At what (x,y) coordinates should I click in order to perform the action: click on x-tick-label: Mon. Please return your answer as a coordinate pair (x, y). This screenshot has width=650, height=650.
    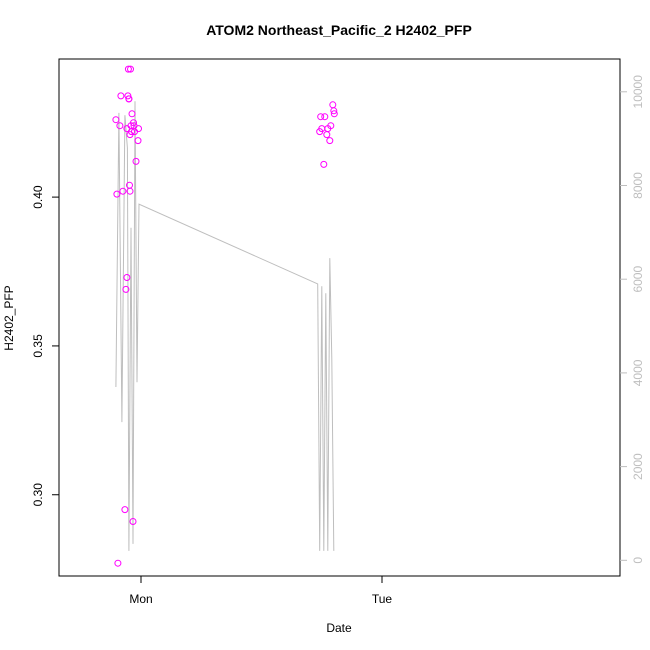
    Looking at the image, I should click on (140, 599).